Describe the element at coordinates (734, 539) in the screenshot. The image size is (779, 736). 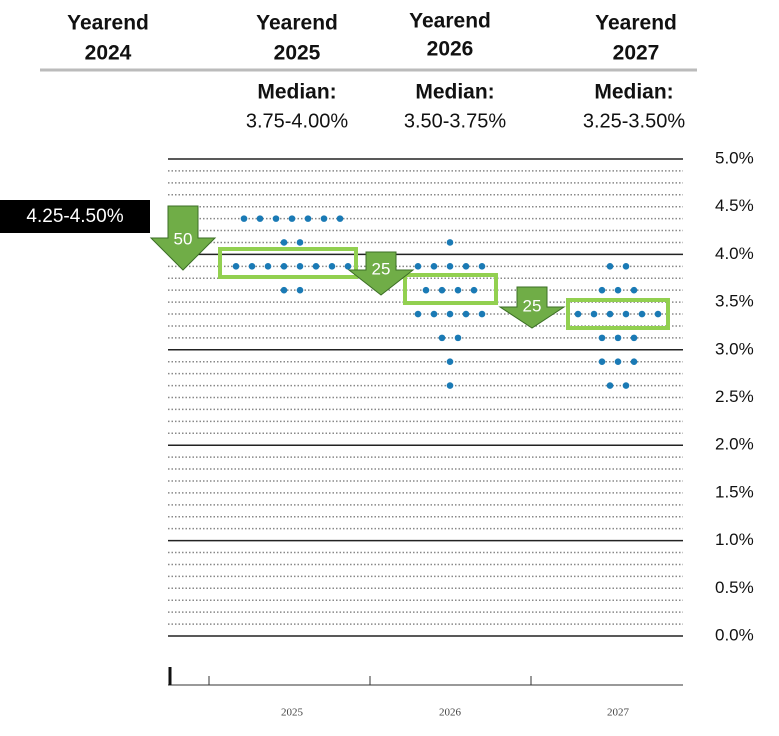
I see `y-tick-label: 1.0%` at that location.